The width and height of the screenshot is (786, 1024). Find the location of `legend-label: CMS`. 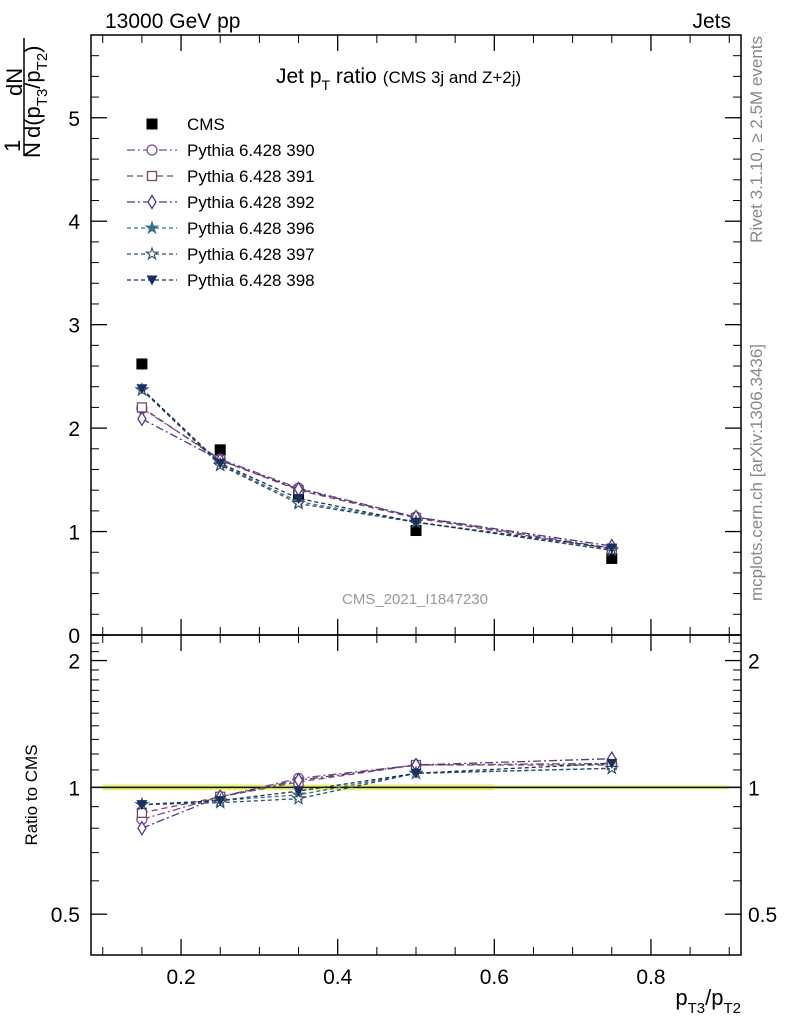

legend-label: CMS is located at coordinates (206, 124).